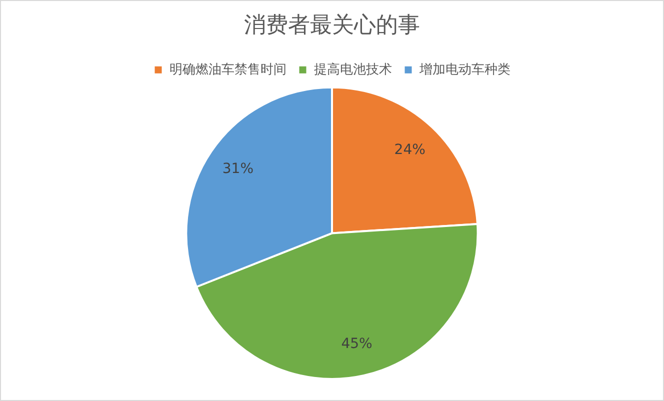  I want to click on chart-title: 消费者最关心的事, so click(332, 25).